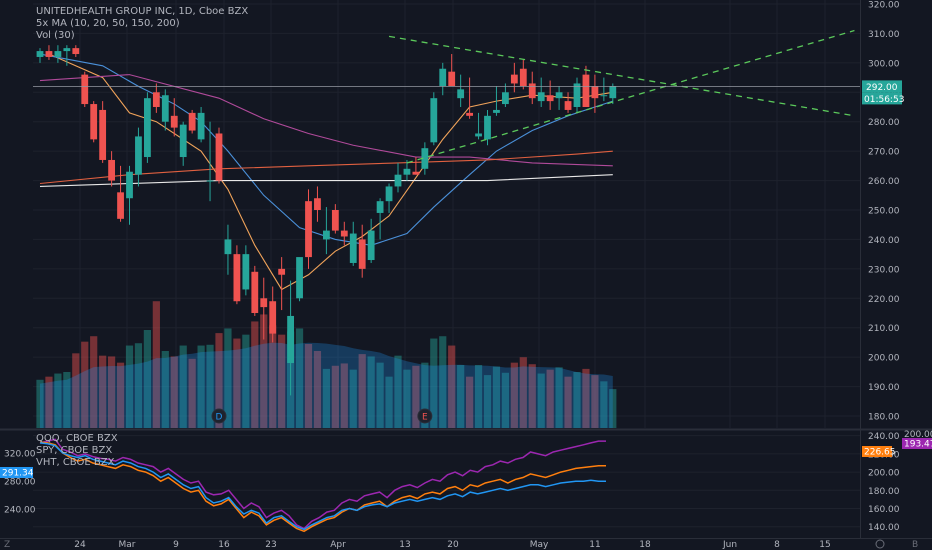  What do you see at coordinates (224, 545) in the screenshot?
I see `time-tick-label: 16` at bounding box center [224, 545].